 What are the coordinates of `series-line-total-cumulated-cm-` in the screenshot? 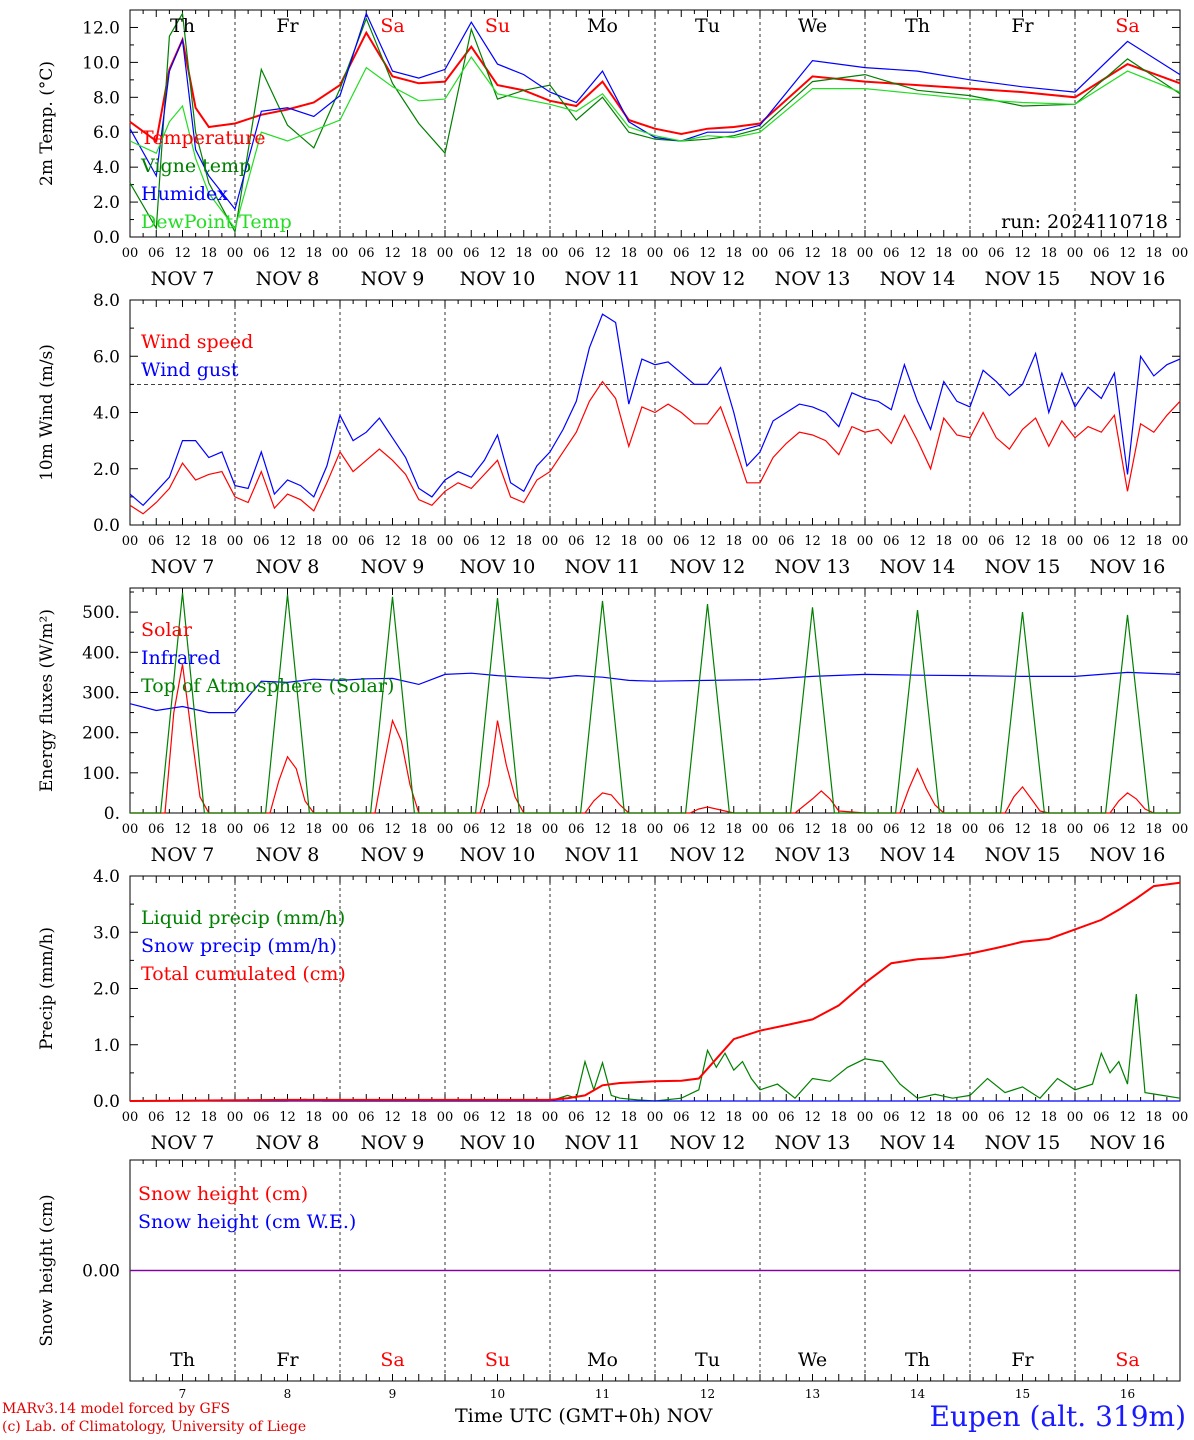 It's located at (655, 991).